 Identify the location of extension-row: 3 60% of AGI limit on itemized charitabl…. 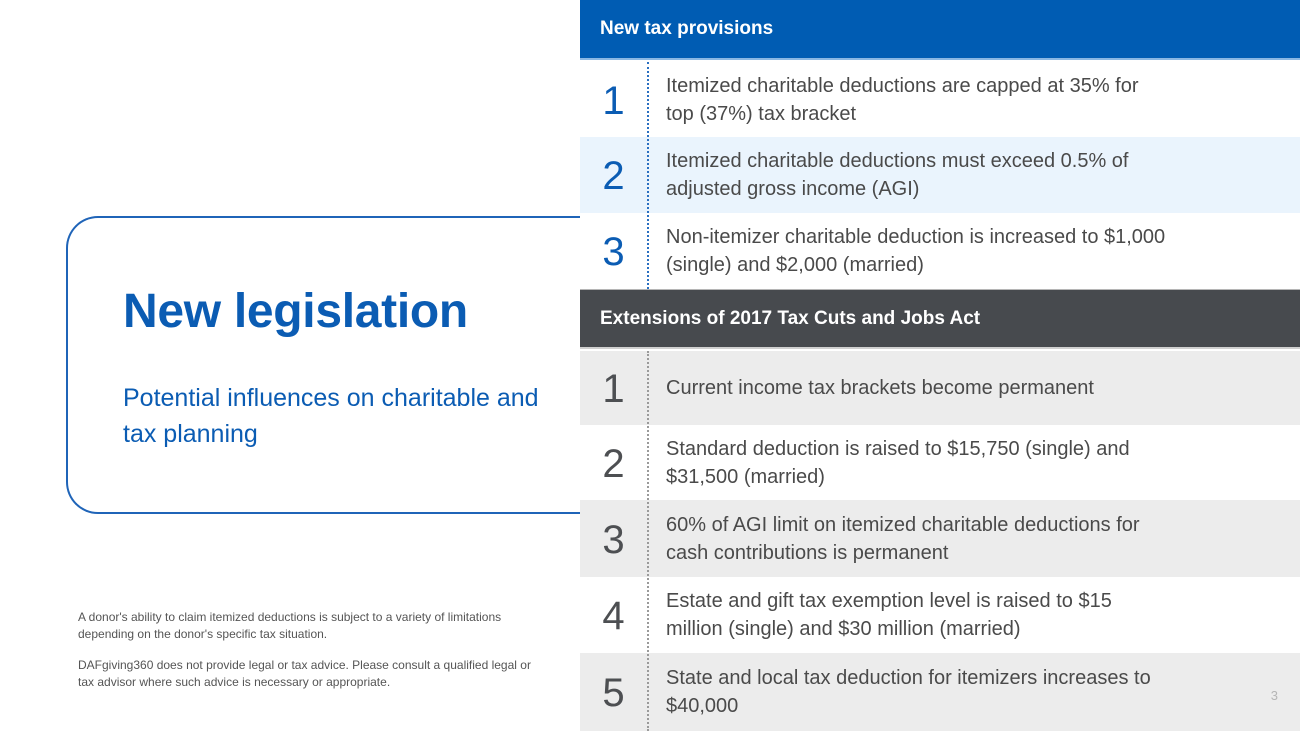
(940, 538).